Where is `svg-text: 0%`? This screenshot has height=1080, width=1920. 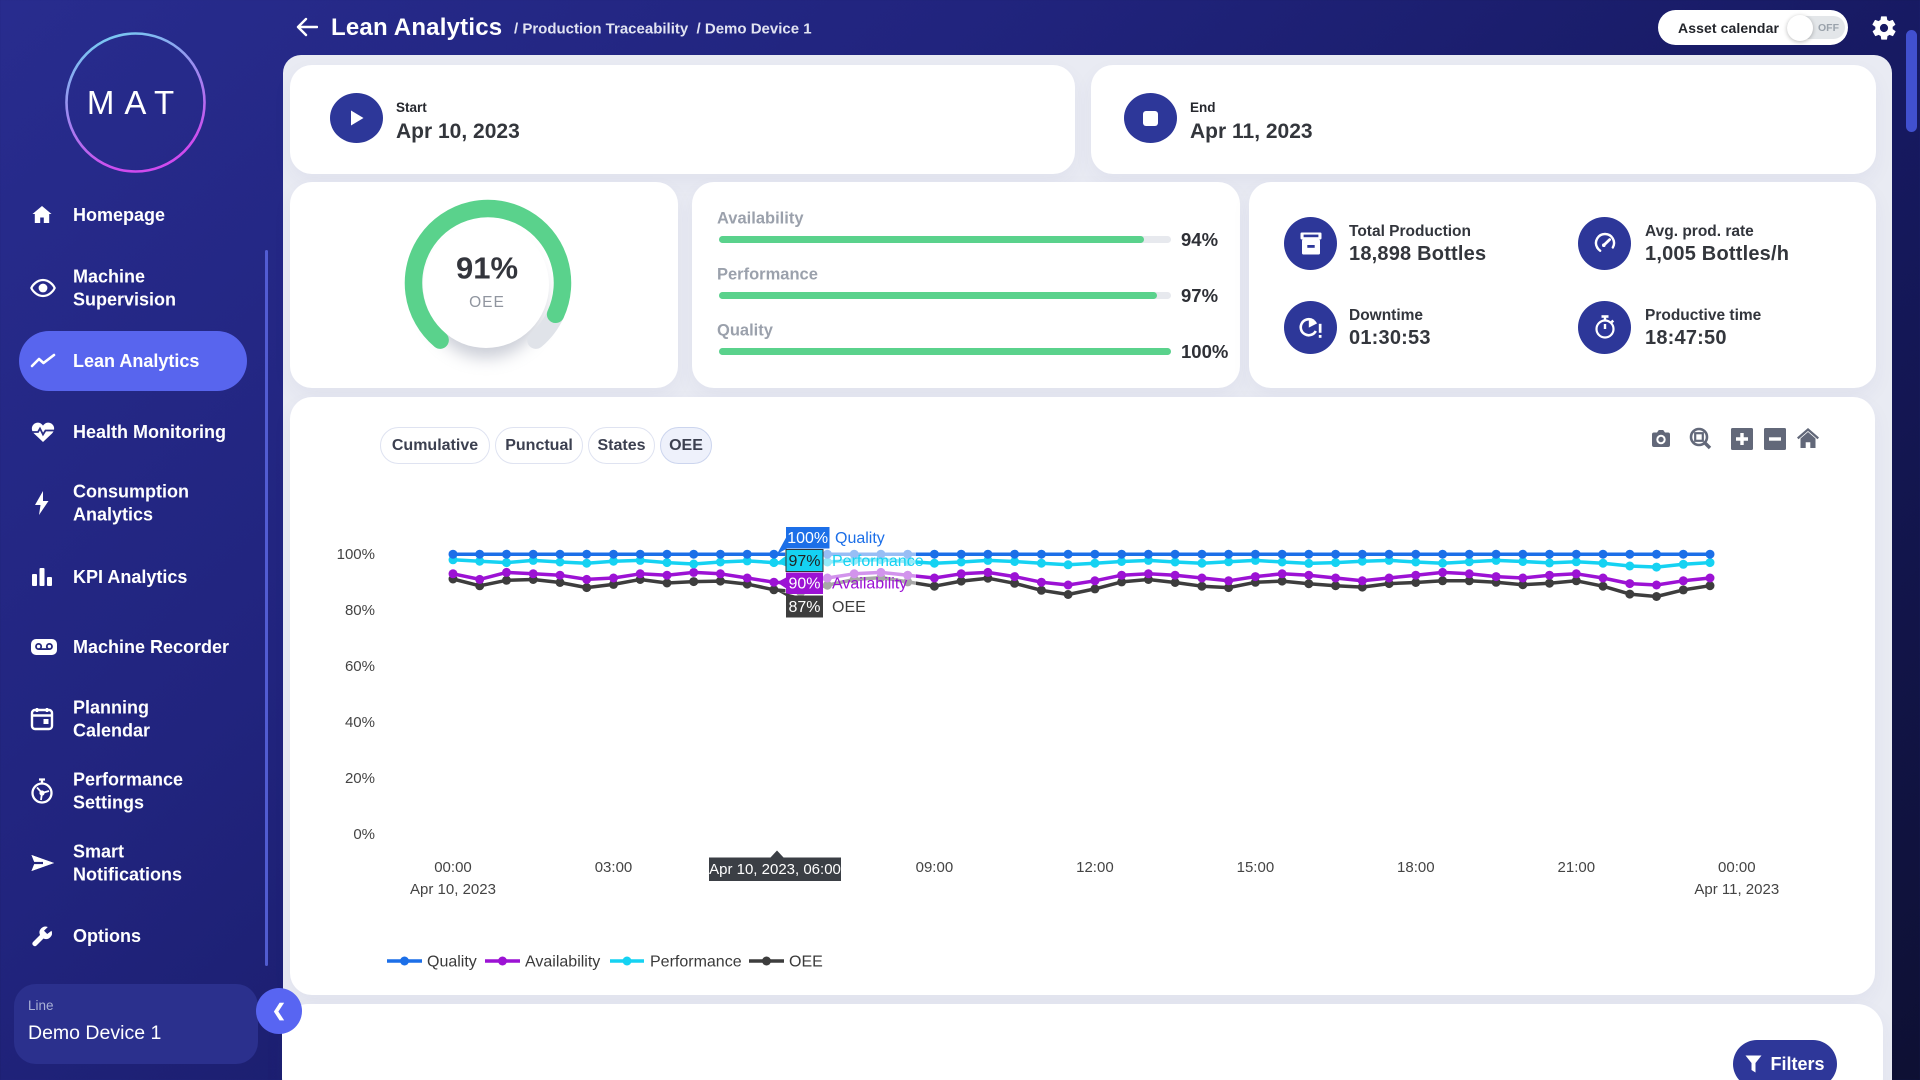
svg-text: 0% is located at coordinates (364, 834).